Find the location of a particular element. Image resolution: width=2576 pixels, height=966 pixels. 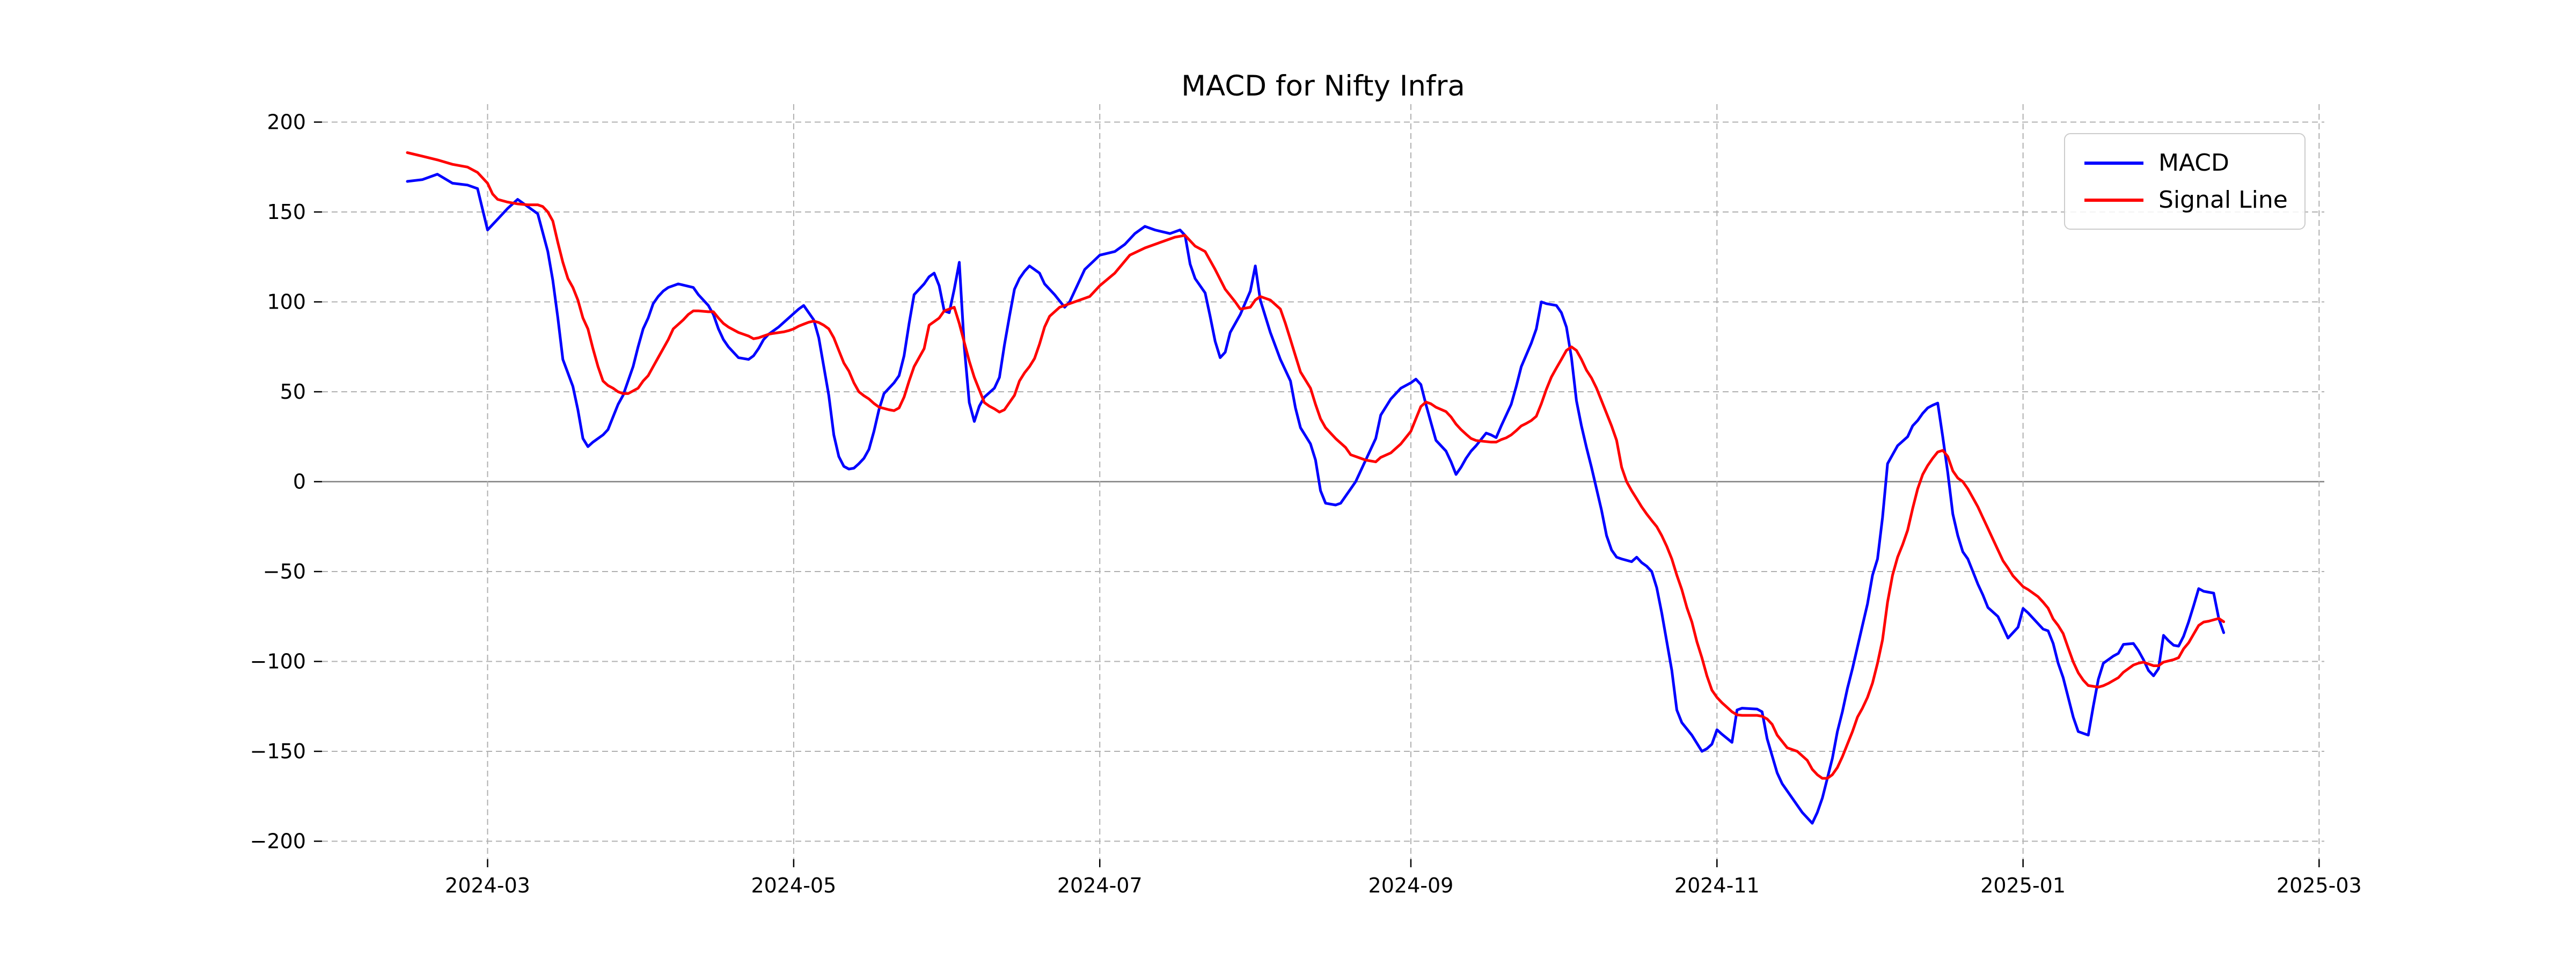

y-tick-label: −100 is located at coordinates (278, 662).